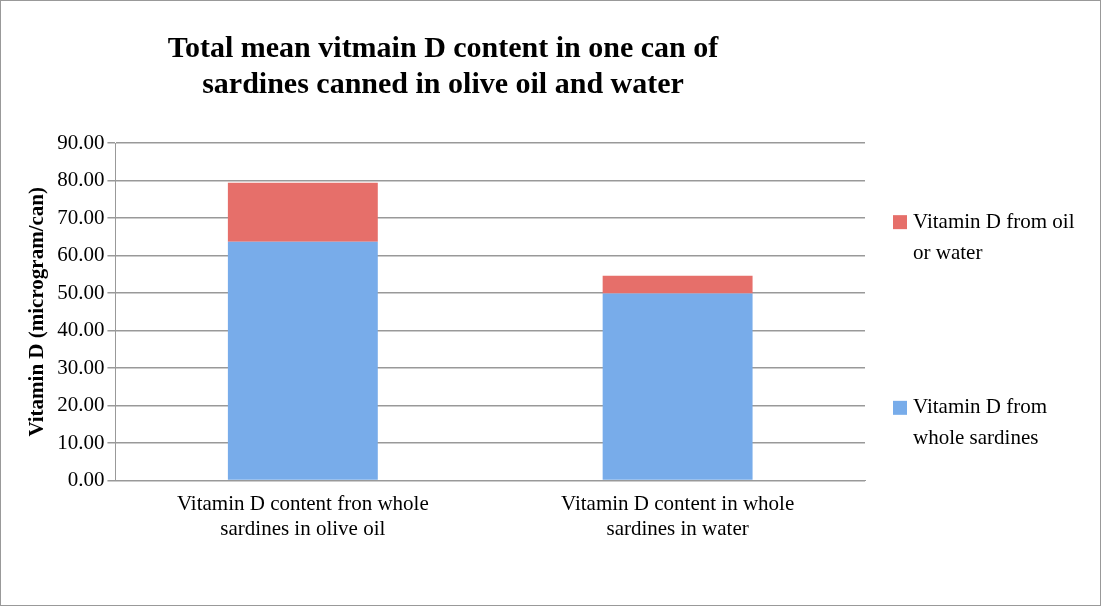  What do you see at coordinates (302, 515) in the screenshot?
I see `x-tick-label: Vitamin D content fron whole sardines in olive oil` at bounding box center [302, 515].